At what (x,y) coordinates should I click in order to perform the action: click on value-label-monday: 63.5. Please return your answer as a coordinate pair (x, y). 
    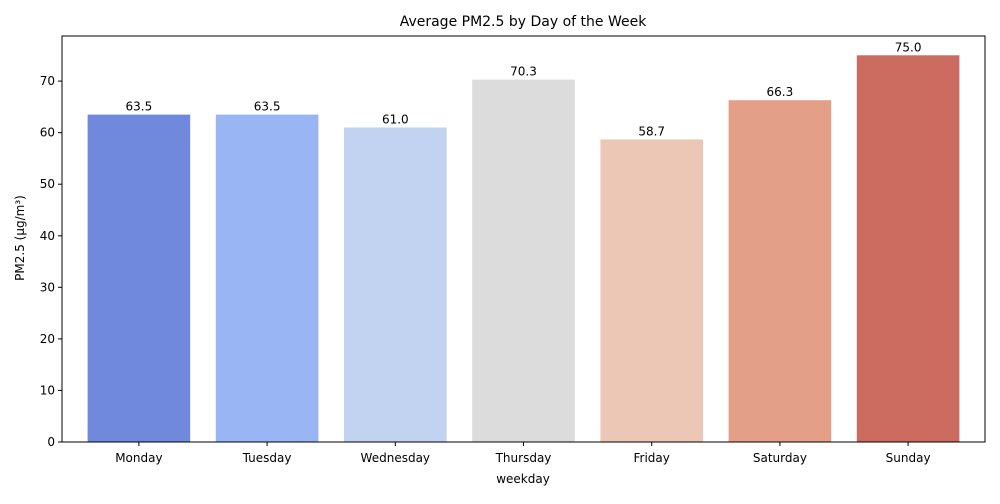
    Looking at the image, I should click on (139, 107).